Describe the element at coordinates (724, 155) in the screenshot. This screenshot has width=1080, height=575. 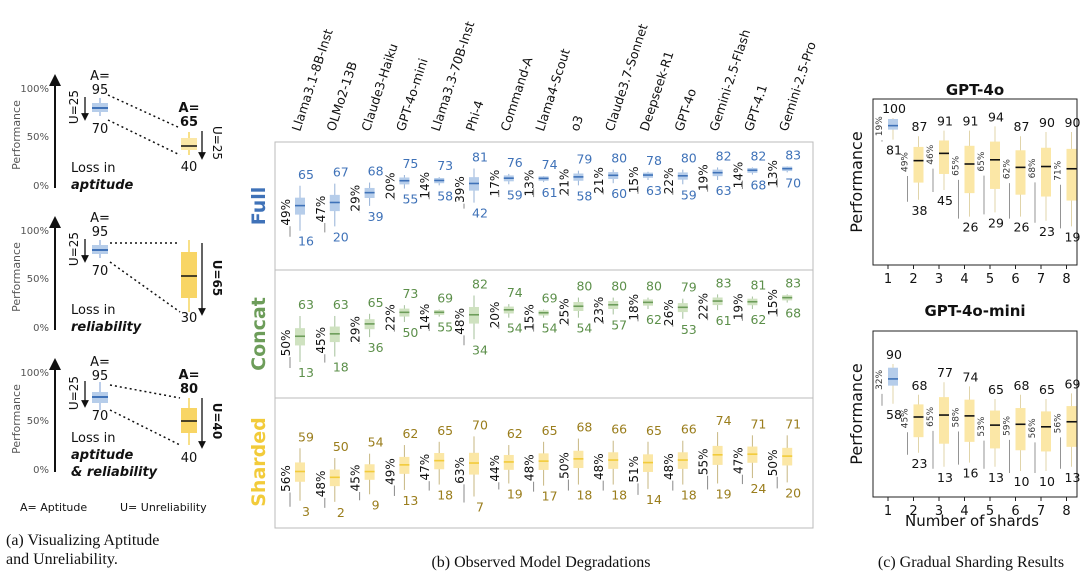
I see `top-value-label: 82` at that location.